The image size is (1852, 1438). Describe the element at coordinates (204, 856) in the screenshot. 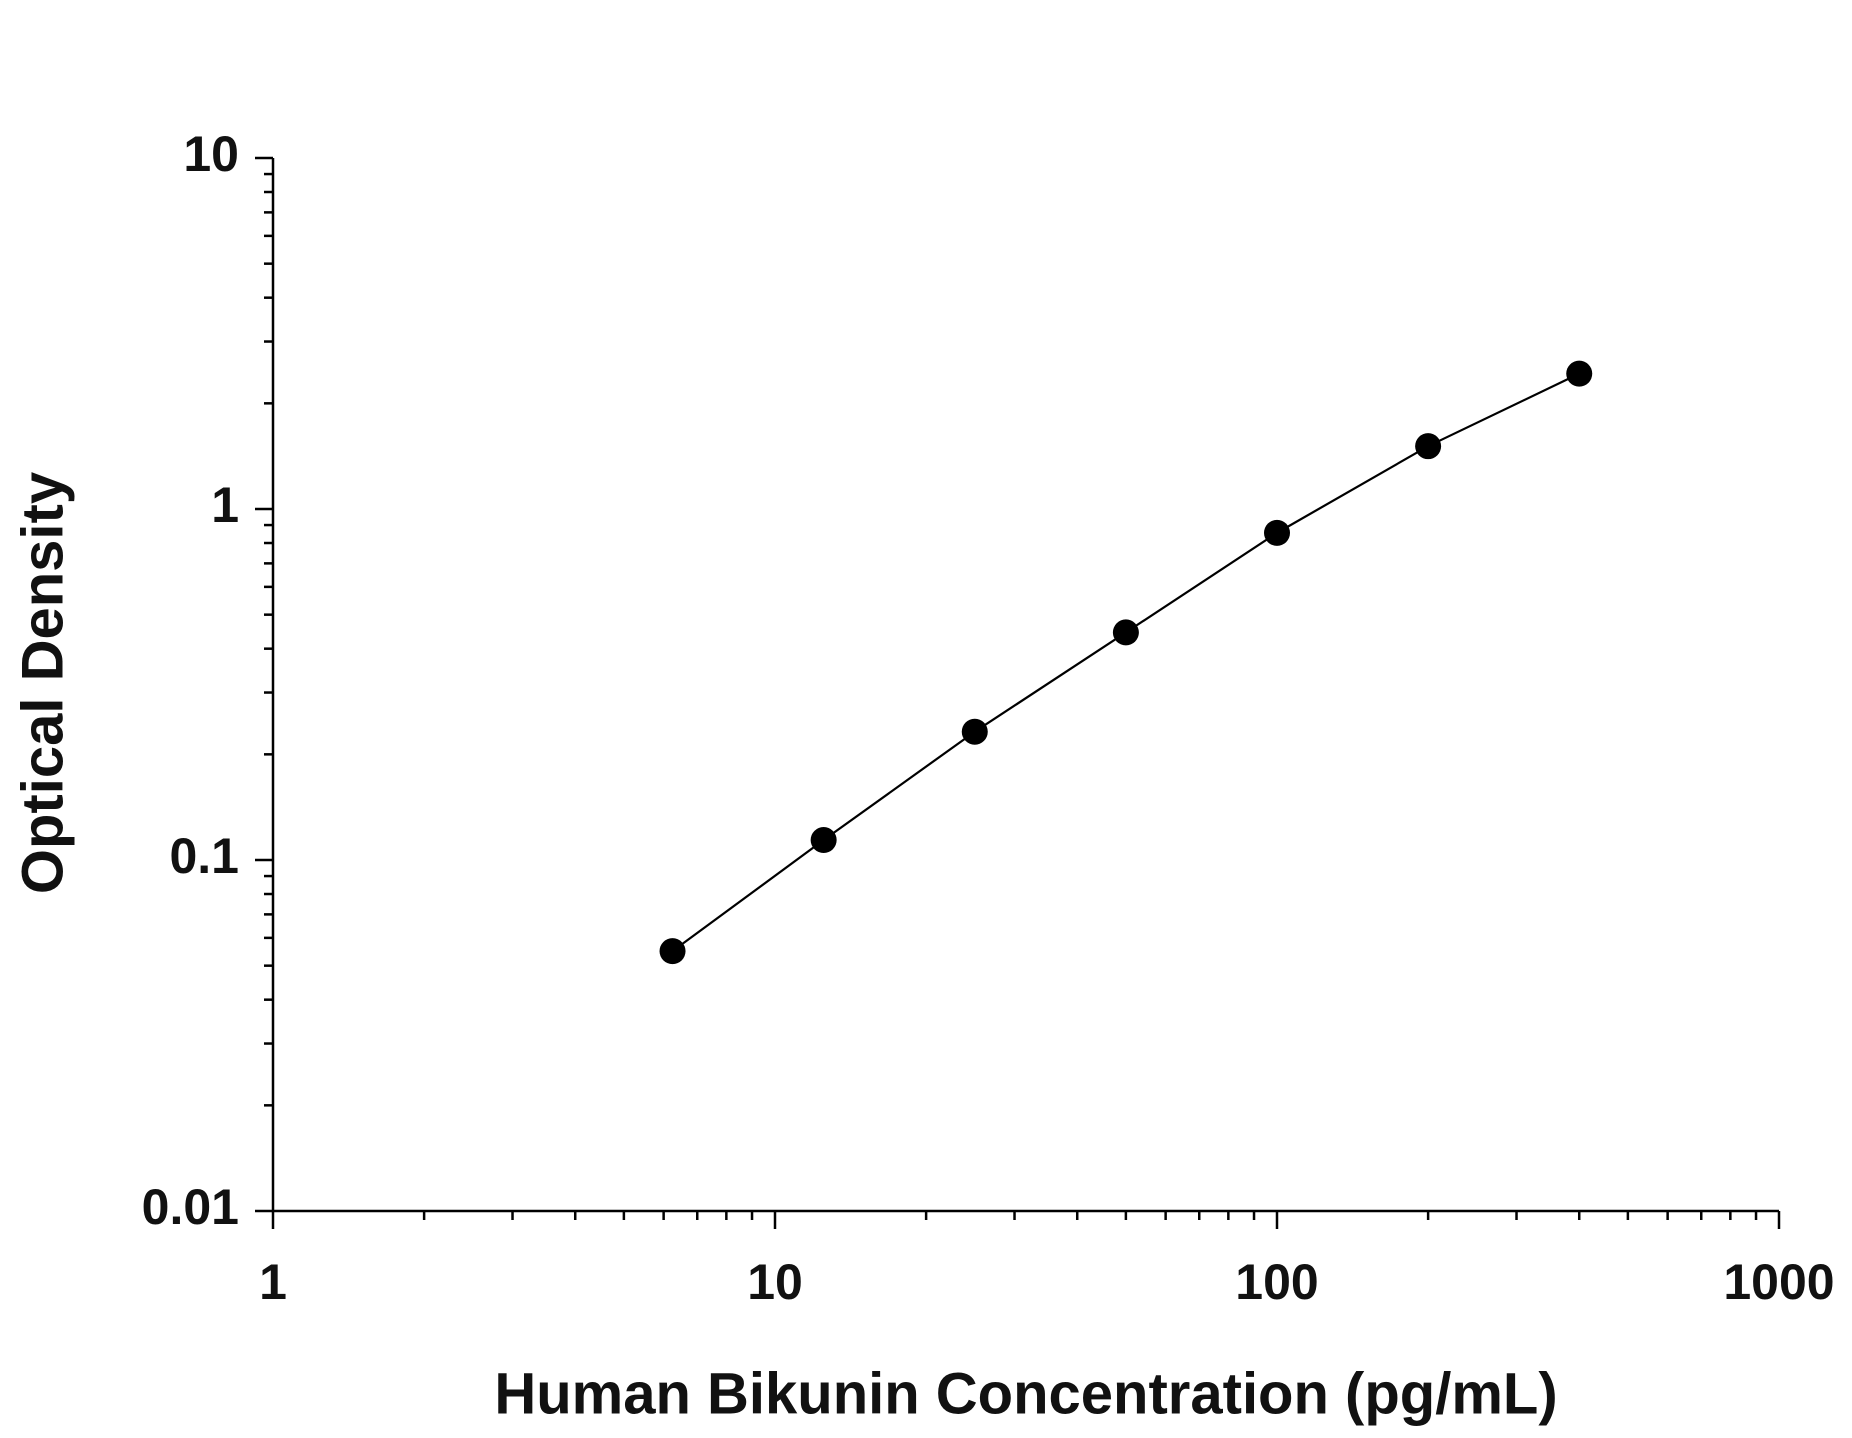

I see `y-tick-label: 0.1` at that location.